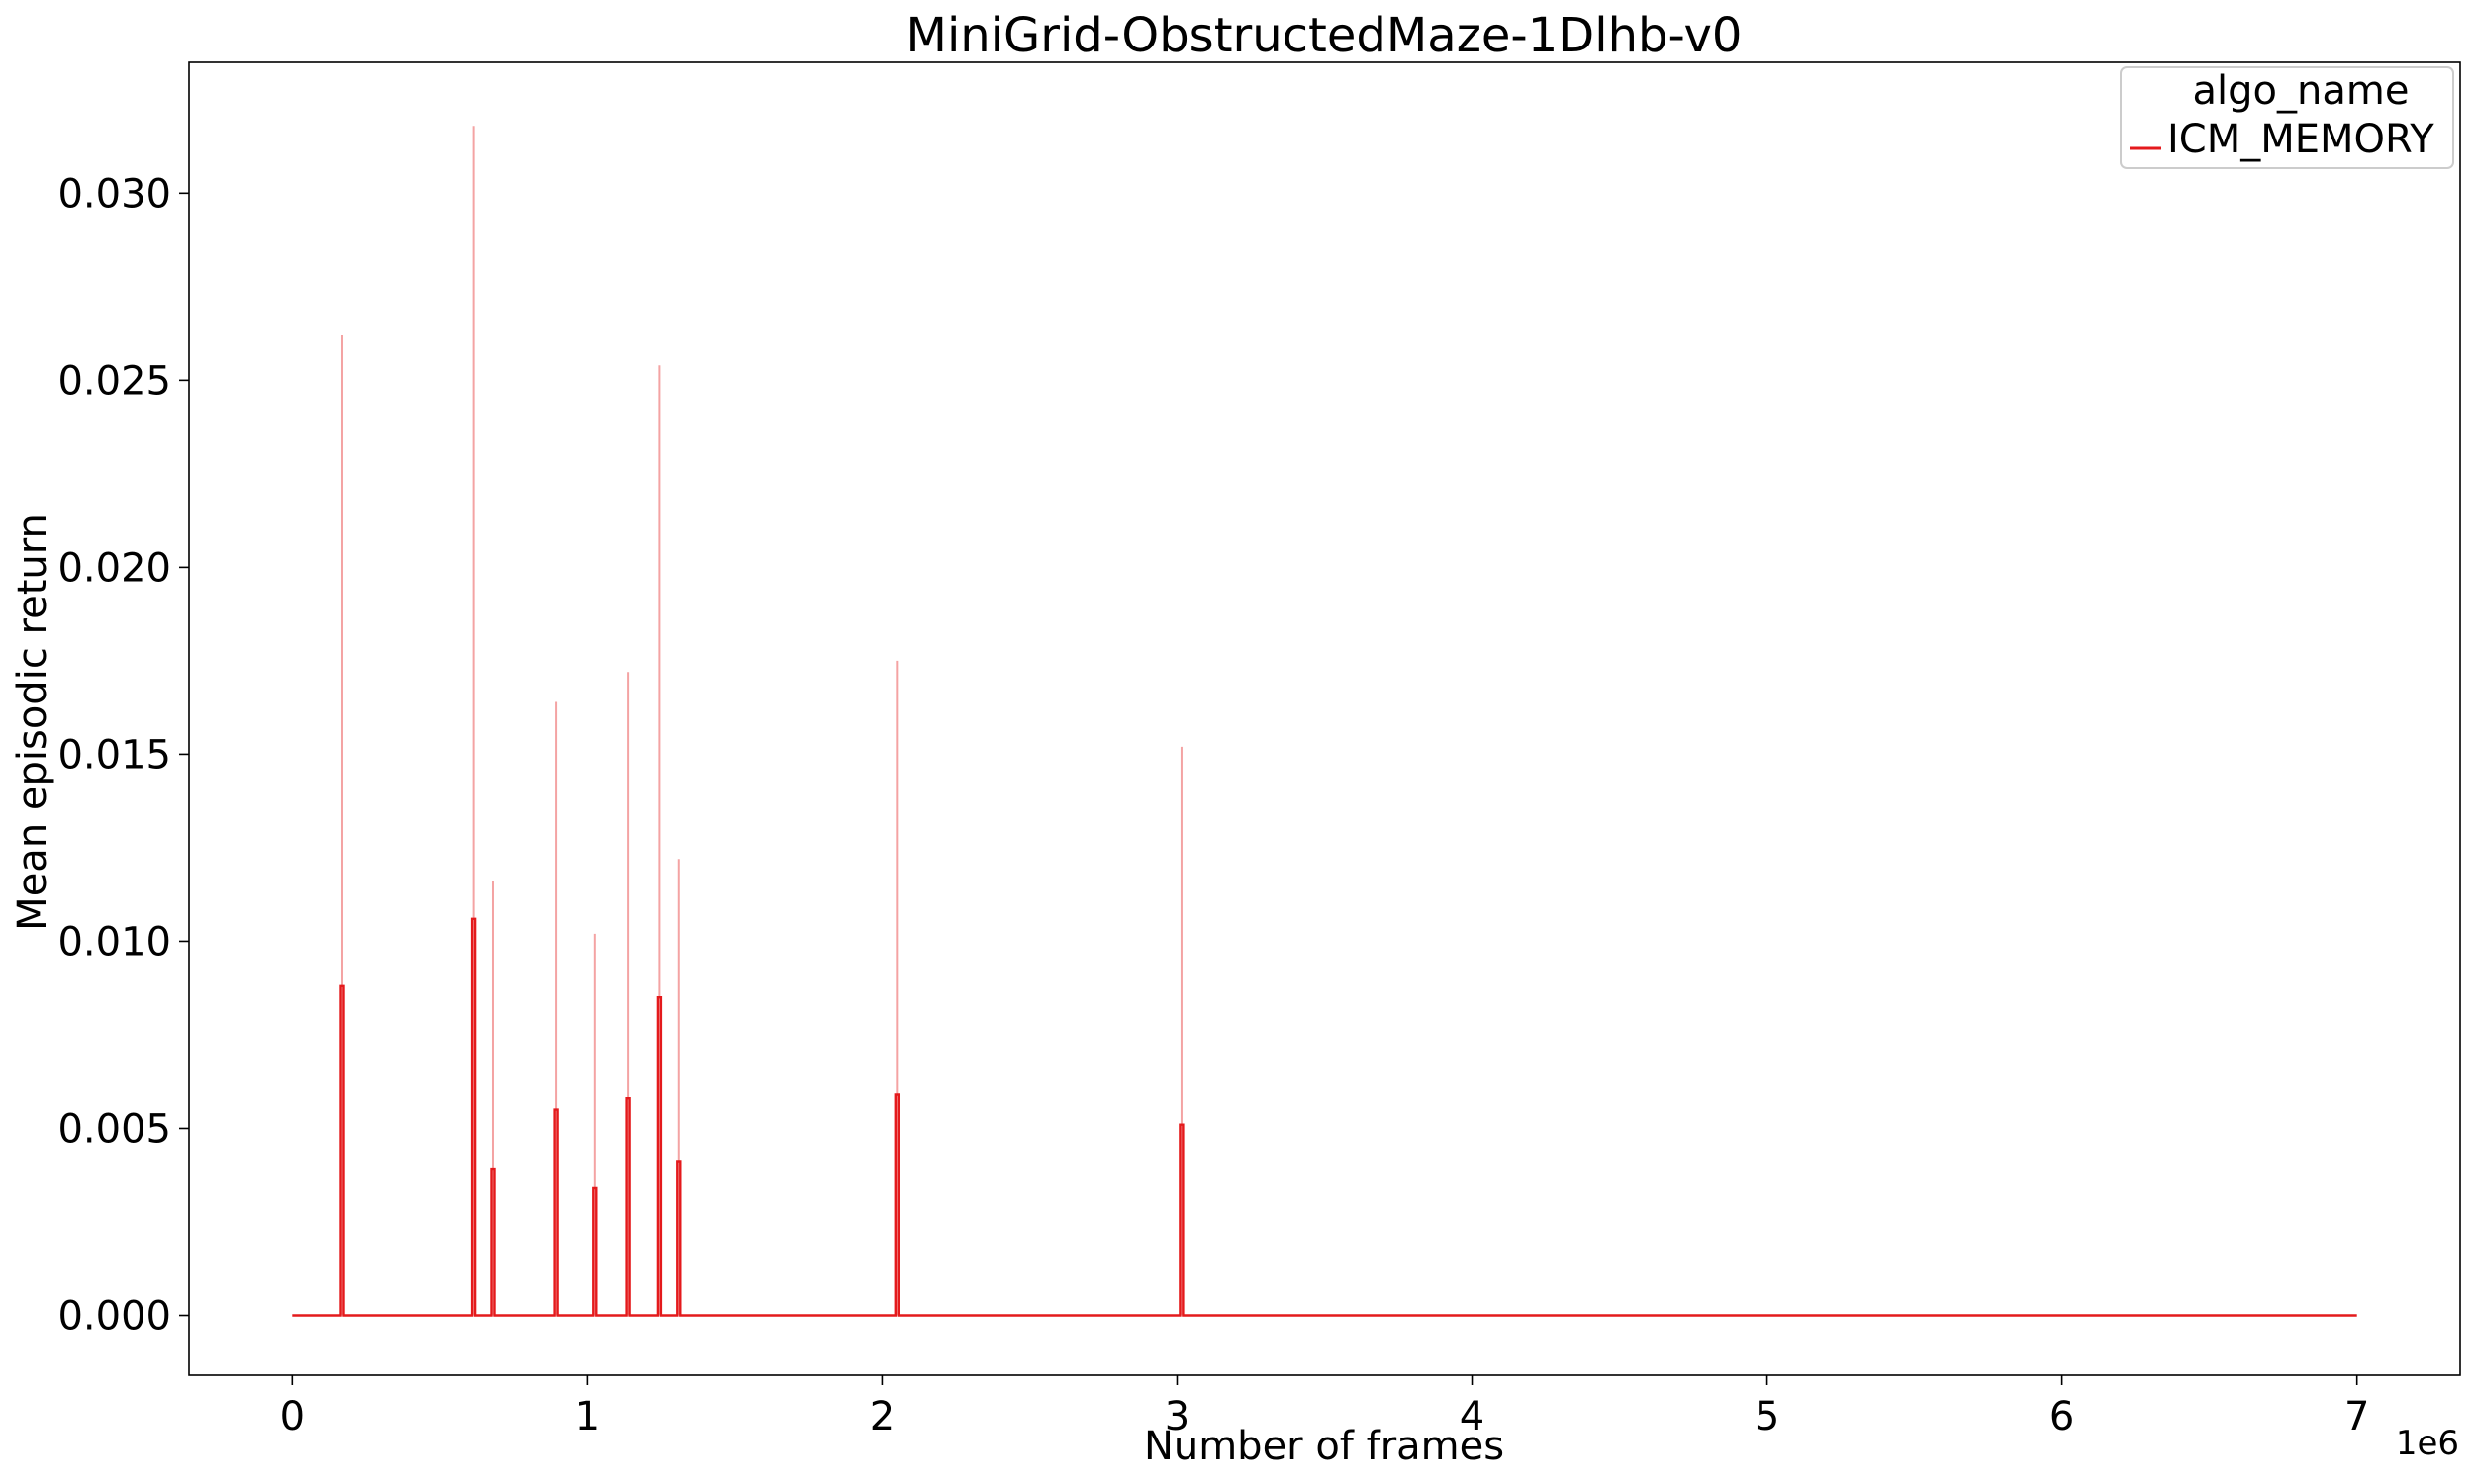 The height and width of the screenshot is (1484, 2474). Describe the element at coordinates (32, 722) in the screenshot. I see `y-axis-label: Mean episodic return` at that location.